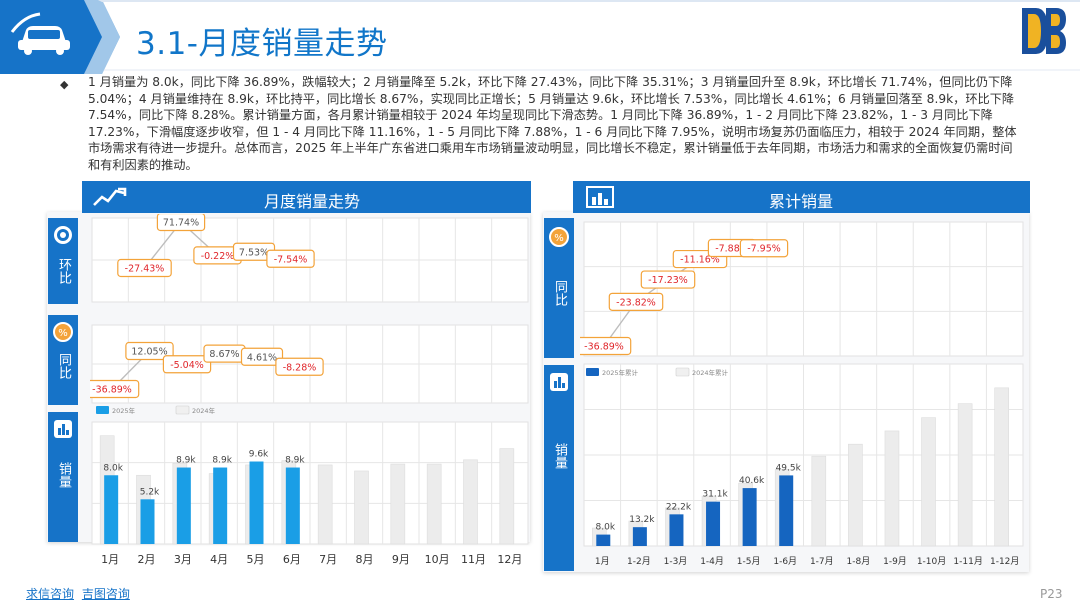  I want to click on monthly_mom-data-label: -27.43%, so click(145, 269).